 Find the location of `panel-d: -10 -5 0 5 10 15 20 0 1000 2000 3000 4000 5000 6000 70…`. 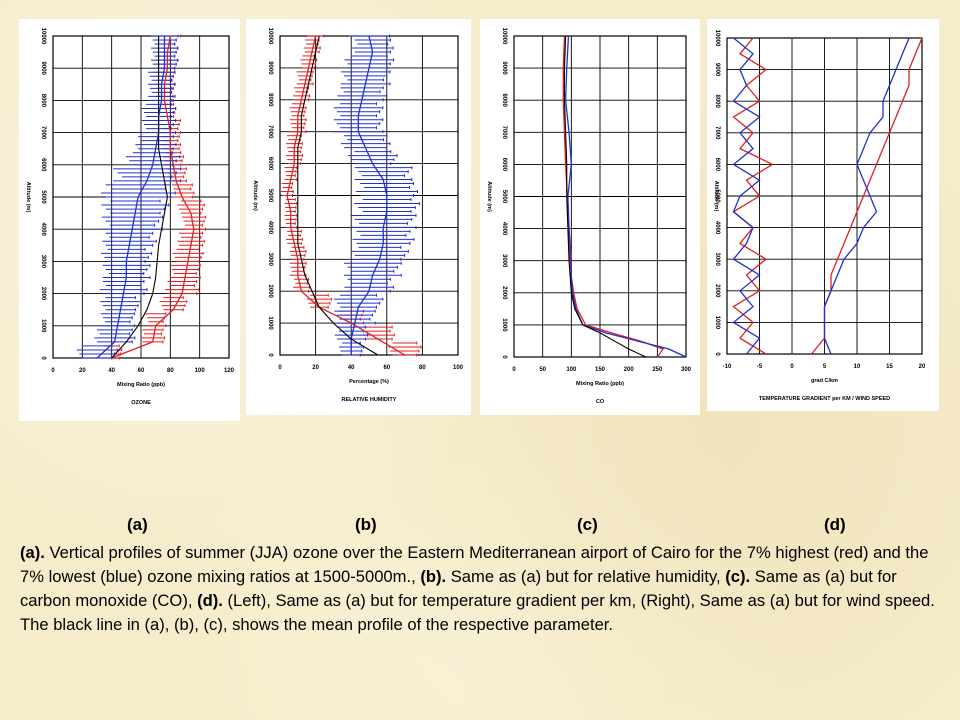

panel-d: -10 -5 0 5 10 15 20 0 1000 2000 3000 4000 5000 6000 70… is located at coordinates (823, 215).